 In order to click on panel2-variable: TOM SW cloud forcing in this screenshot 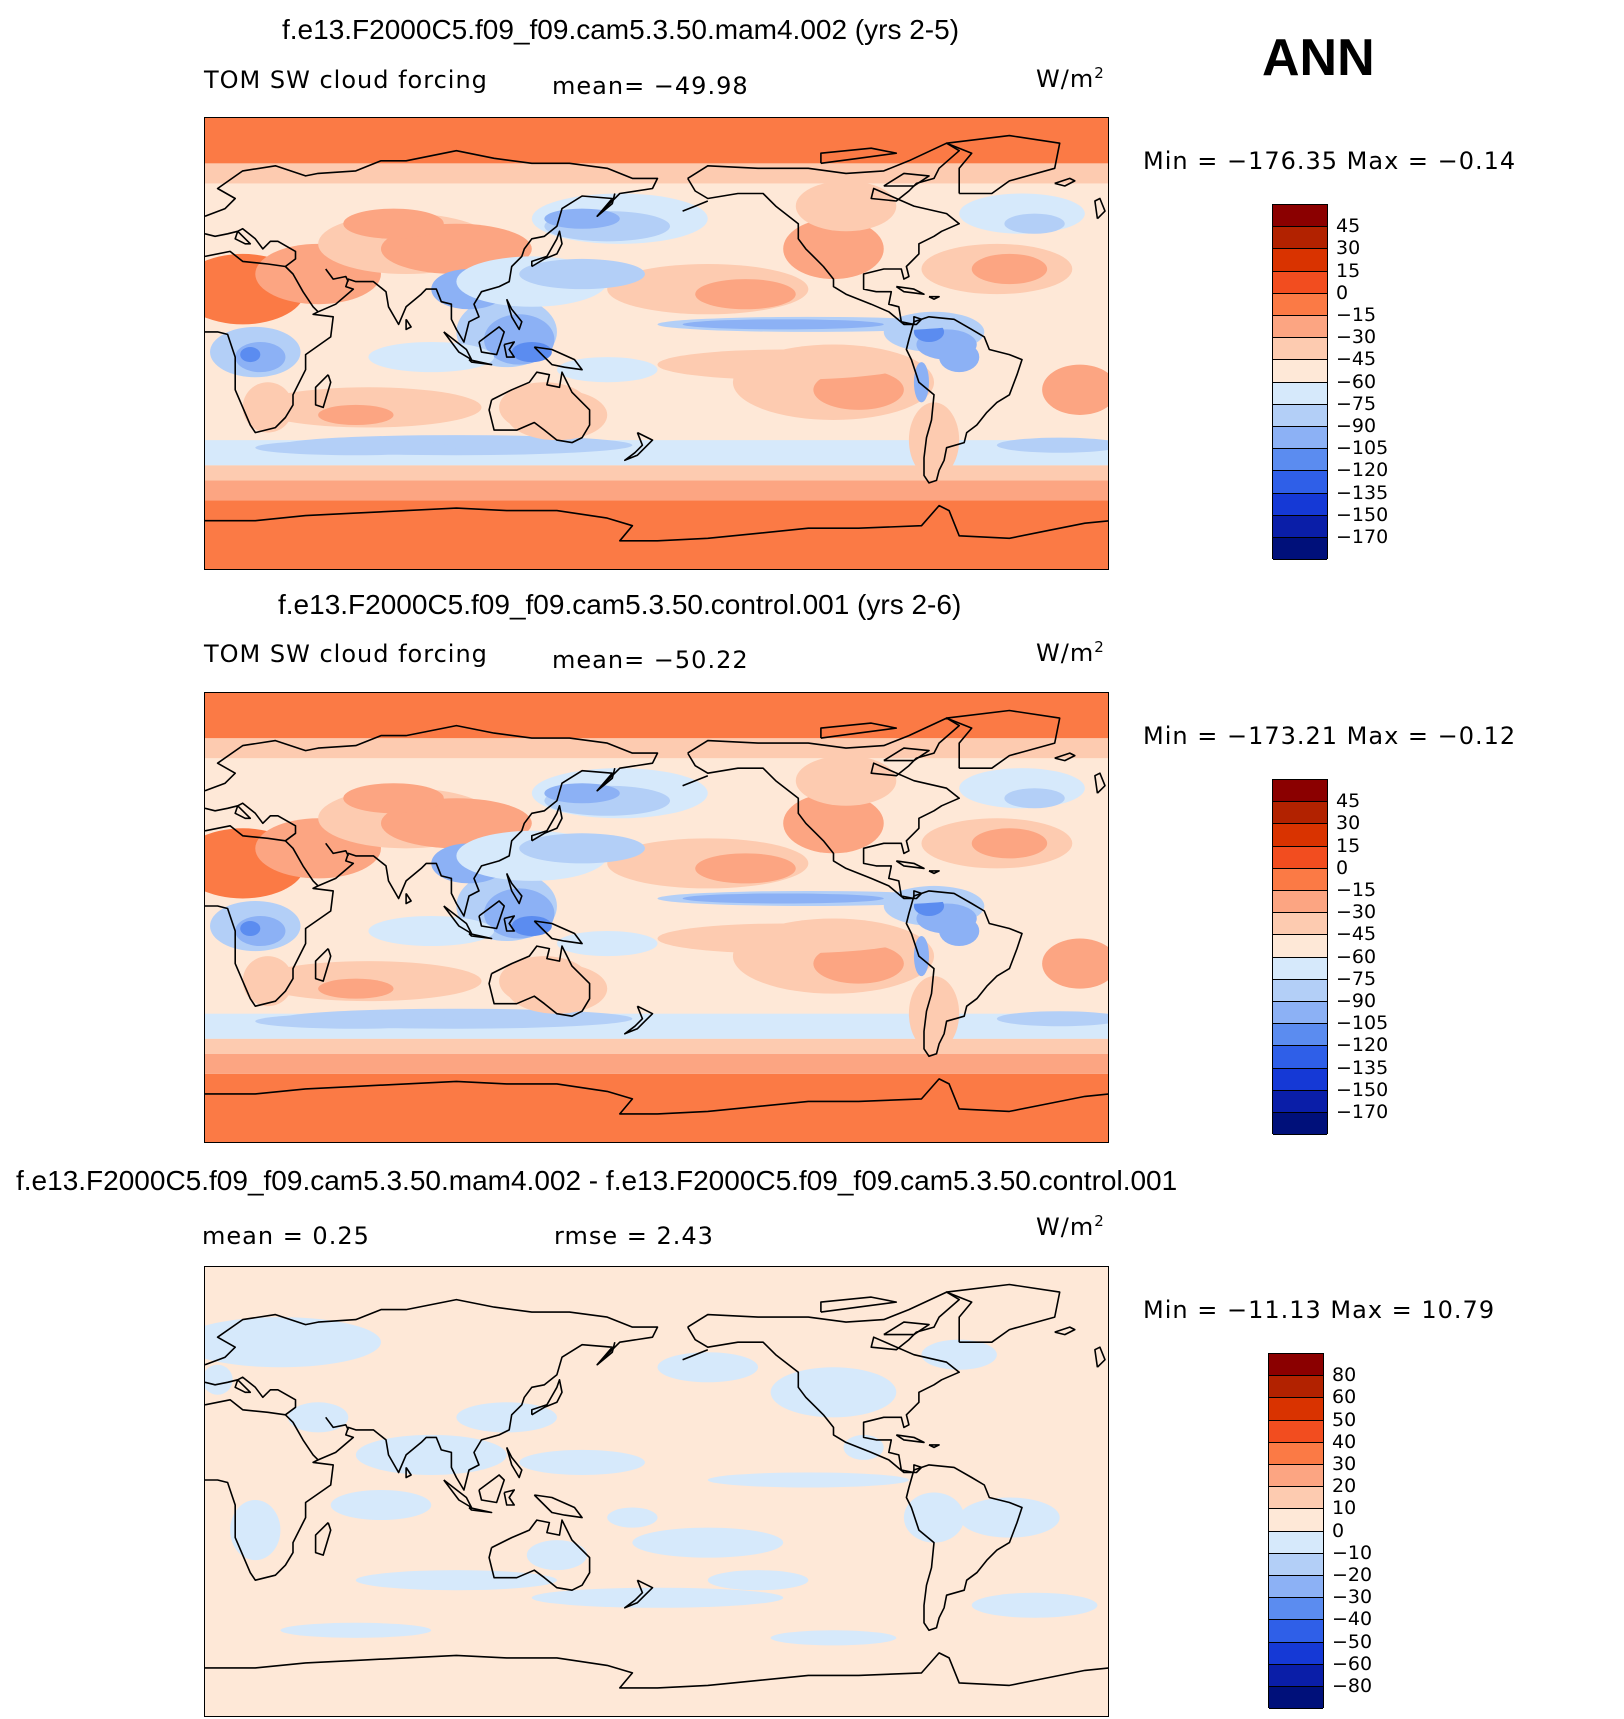, I will do `click(346, 654)`.